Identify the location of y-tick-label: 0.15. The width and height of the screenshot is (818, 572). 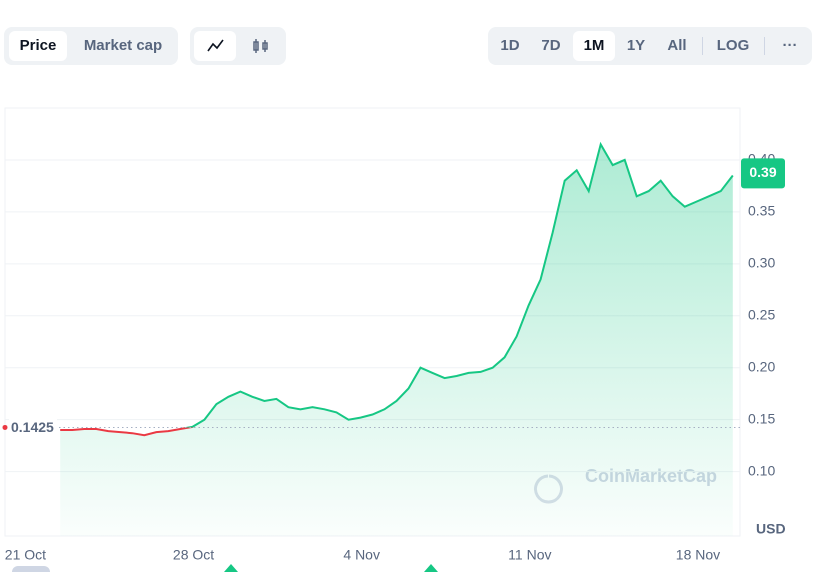
(761, 418).